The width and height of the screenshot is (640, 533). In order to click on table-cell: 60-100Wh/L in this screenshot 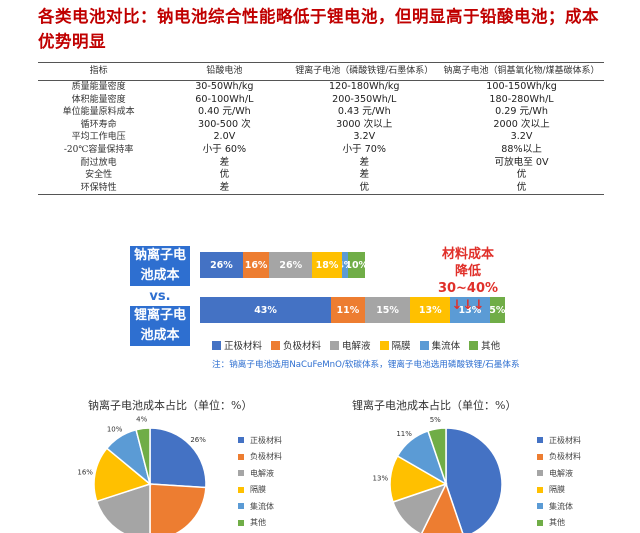, I will do `click(224, 99)`.